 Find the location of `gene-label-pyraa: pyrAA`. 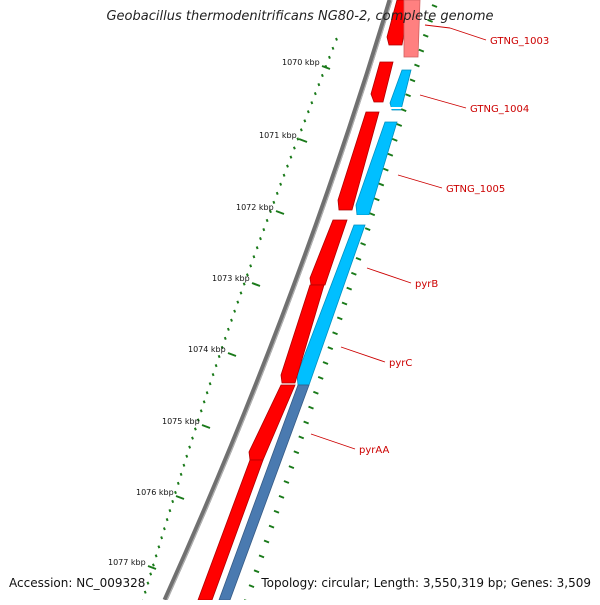

gene-label-pyraa: pyrAA is located at coordinates (374, 450).